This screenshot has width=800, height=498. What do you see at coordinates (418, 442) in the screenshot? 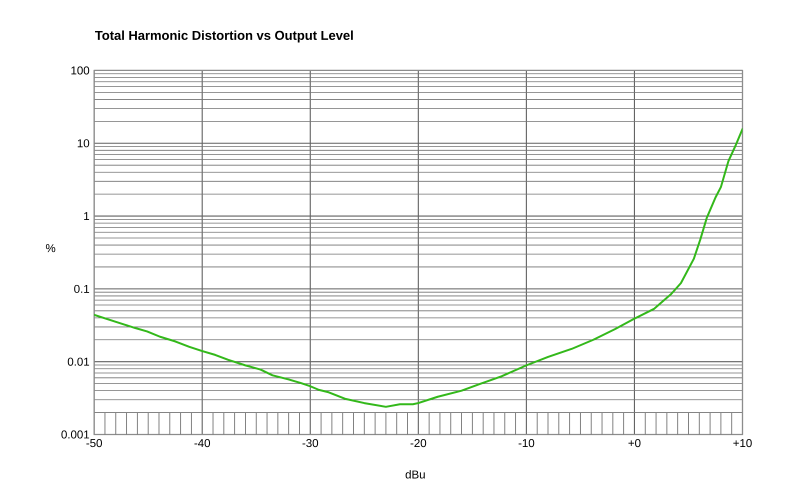
I see `x-tick-label: -20` at bounding box center [418, 442].